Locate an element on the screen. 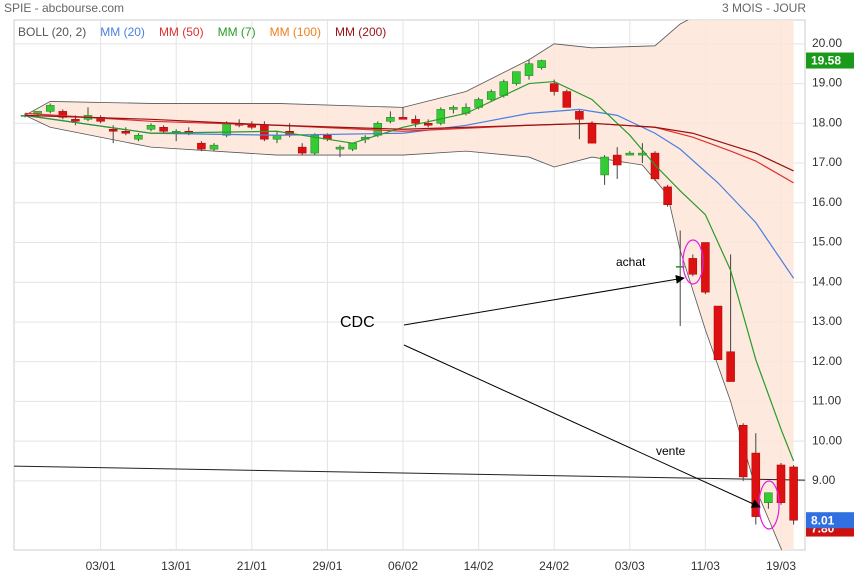 The image size is (855, 580). trendline is located at coordinates (409, 473).